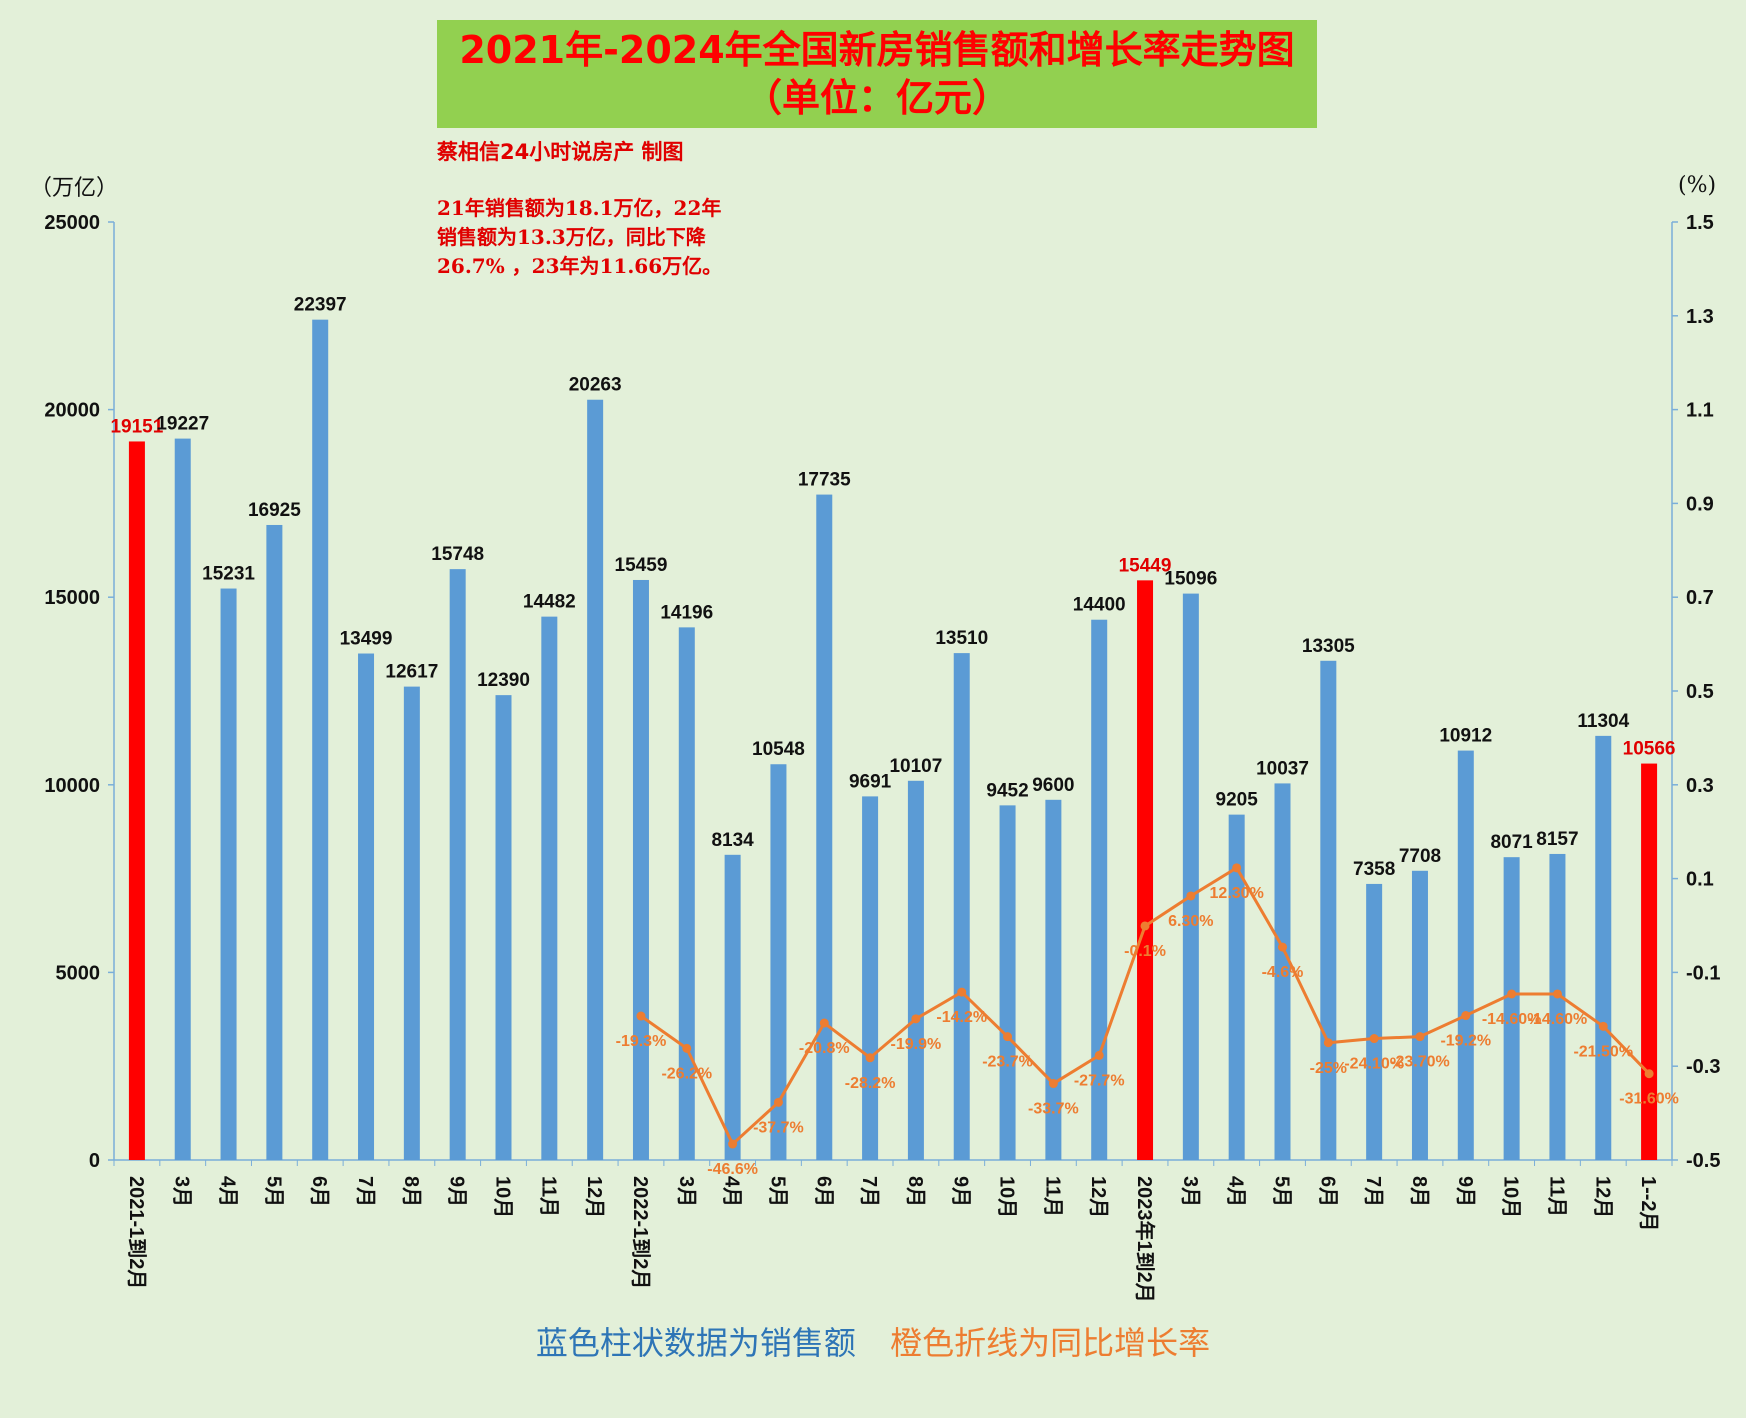 The width and height of the screenshot is (1746, 1418). What do you see at coordinates (503, 680) in the screenshot?
I see `bar-value-label: 12390` at bounding box center [503, 680].